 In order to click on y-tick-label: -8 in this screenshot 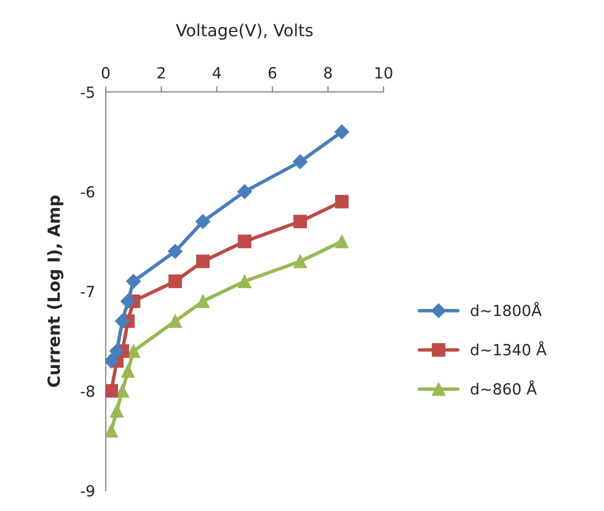, I will do `click(87, 391)`.